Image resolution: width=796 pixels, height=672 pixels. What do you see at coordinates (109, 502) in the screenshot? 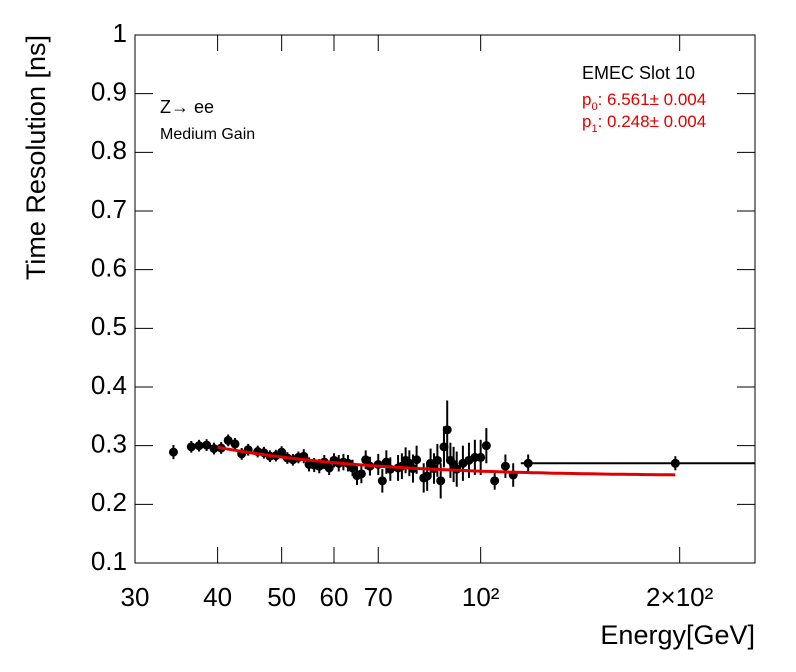
I see `y-tick-label: 0.2` at bounding box center [109, 502].